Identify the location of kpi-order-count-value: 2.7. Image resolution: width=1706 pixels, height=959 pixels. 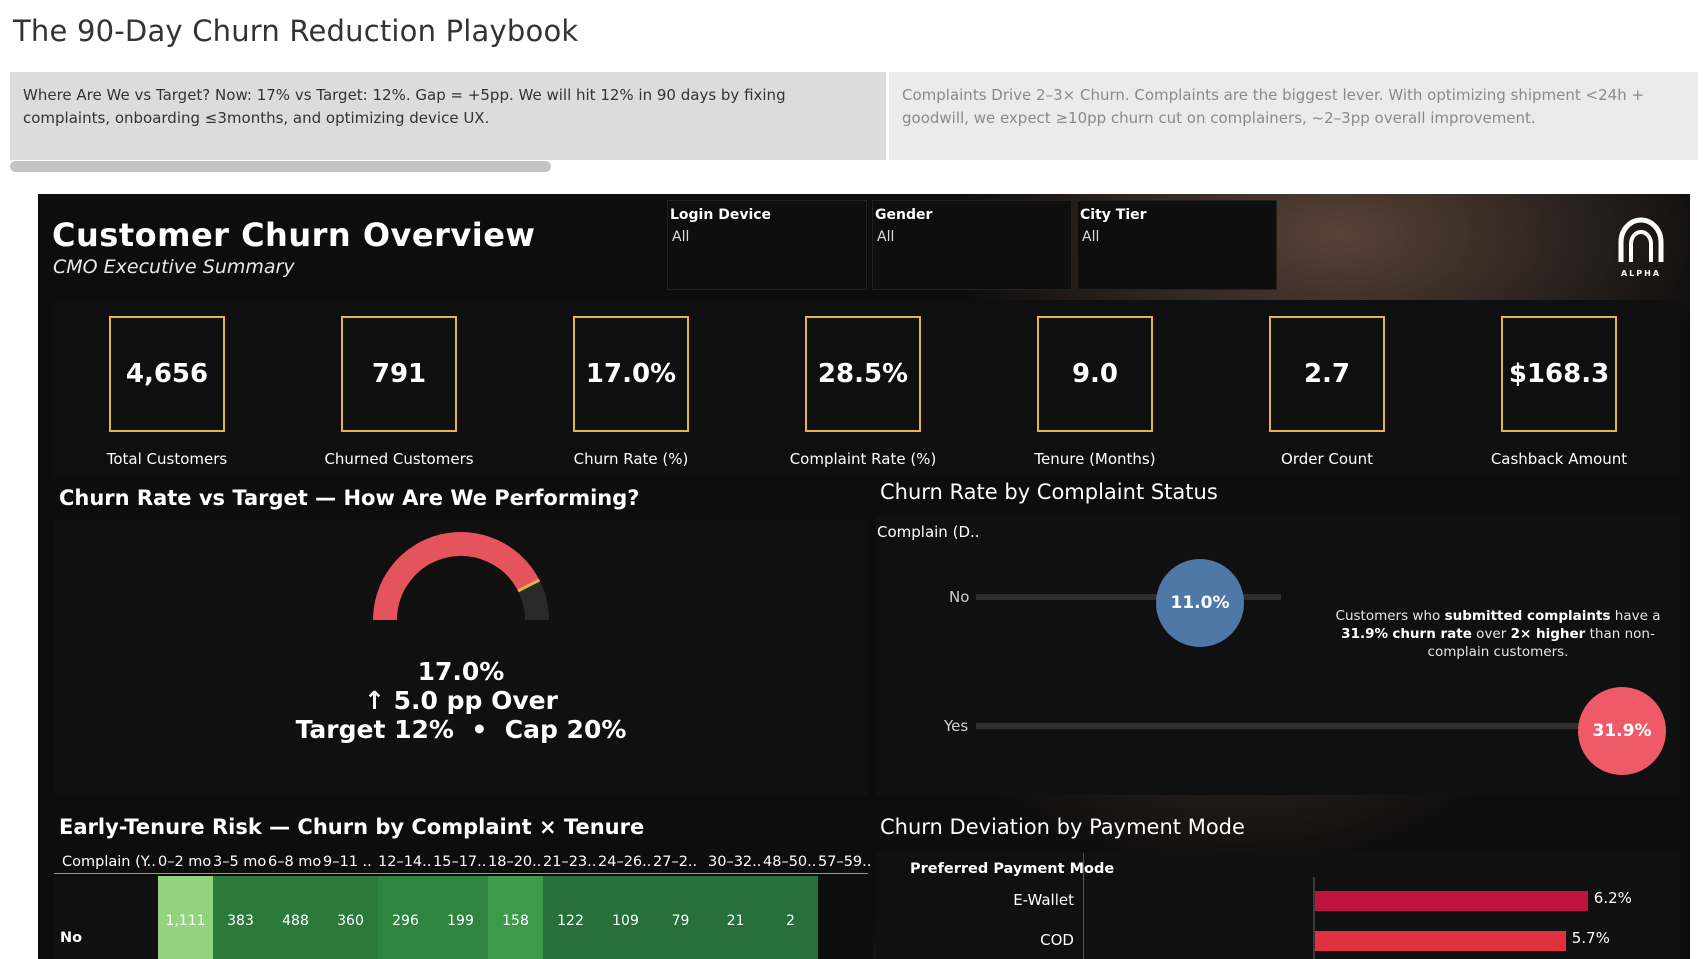
(1327, 374).